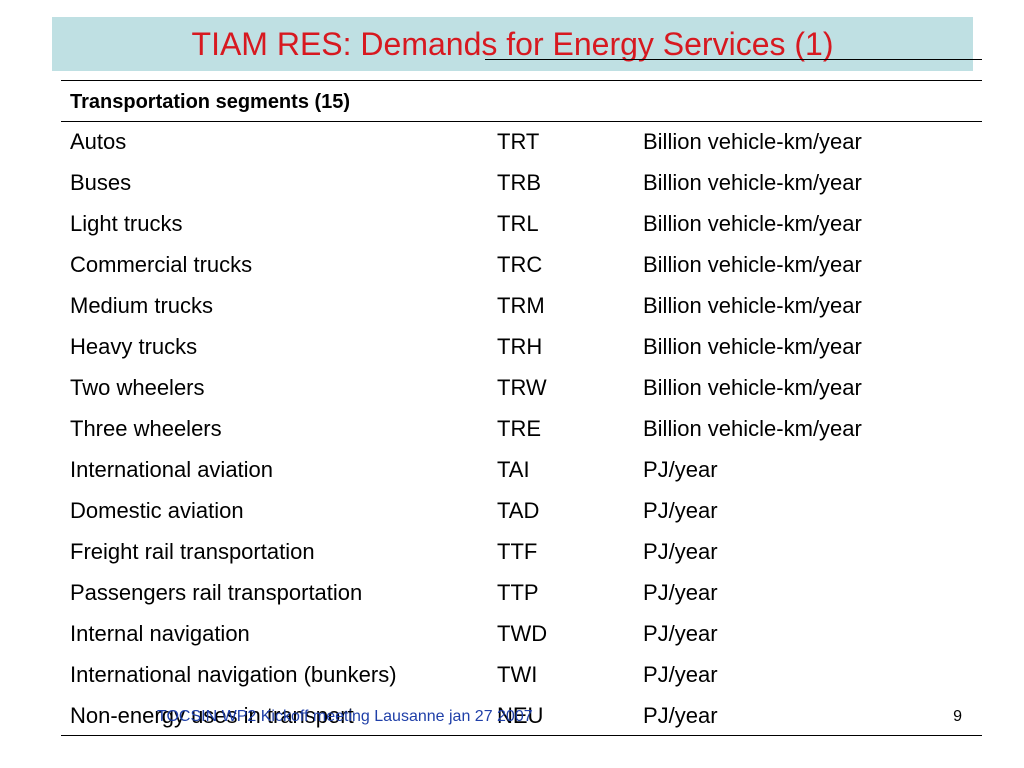  Describe the element at coordinates (216, 592) in the screenshot. I see `segment-cell: Passengers rail transportation` at that location.